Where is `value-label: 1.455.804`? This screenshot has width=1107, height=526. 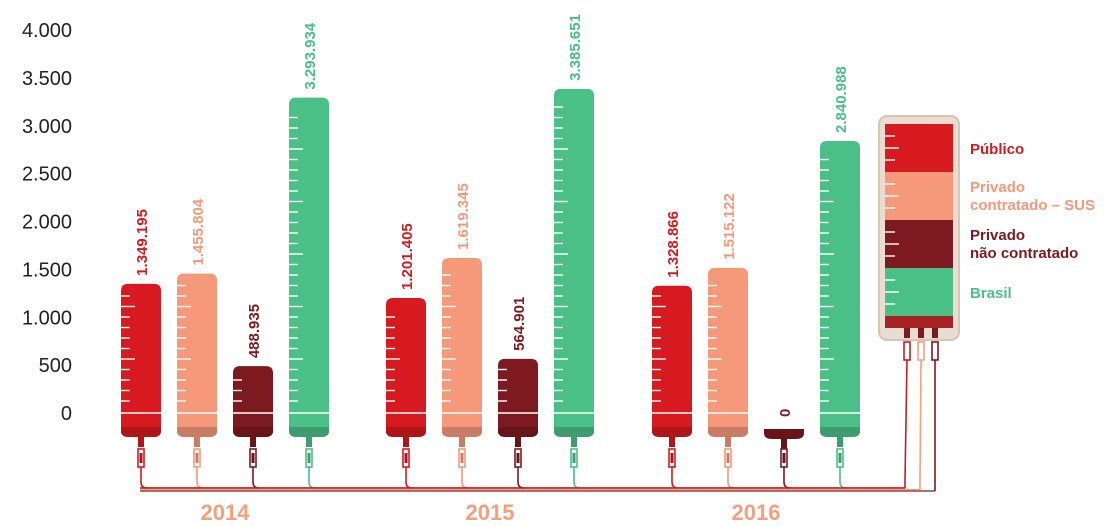
value-label: 1.455.804 is located at coordinates (198, 231).